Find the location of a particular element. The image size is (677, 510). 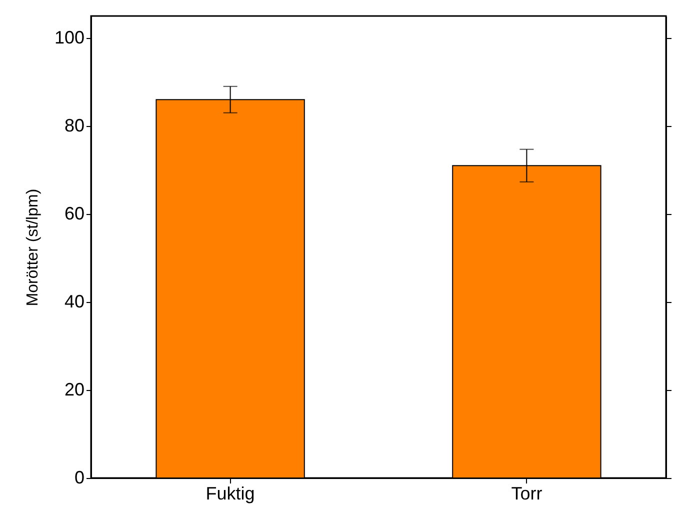

y-tick-label: 20 is located at coordinates (74, 390).